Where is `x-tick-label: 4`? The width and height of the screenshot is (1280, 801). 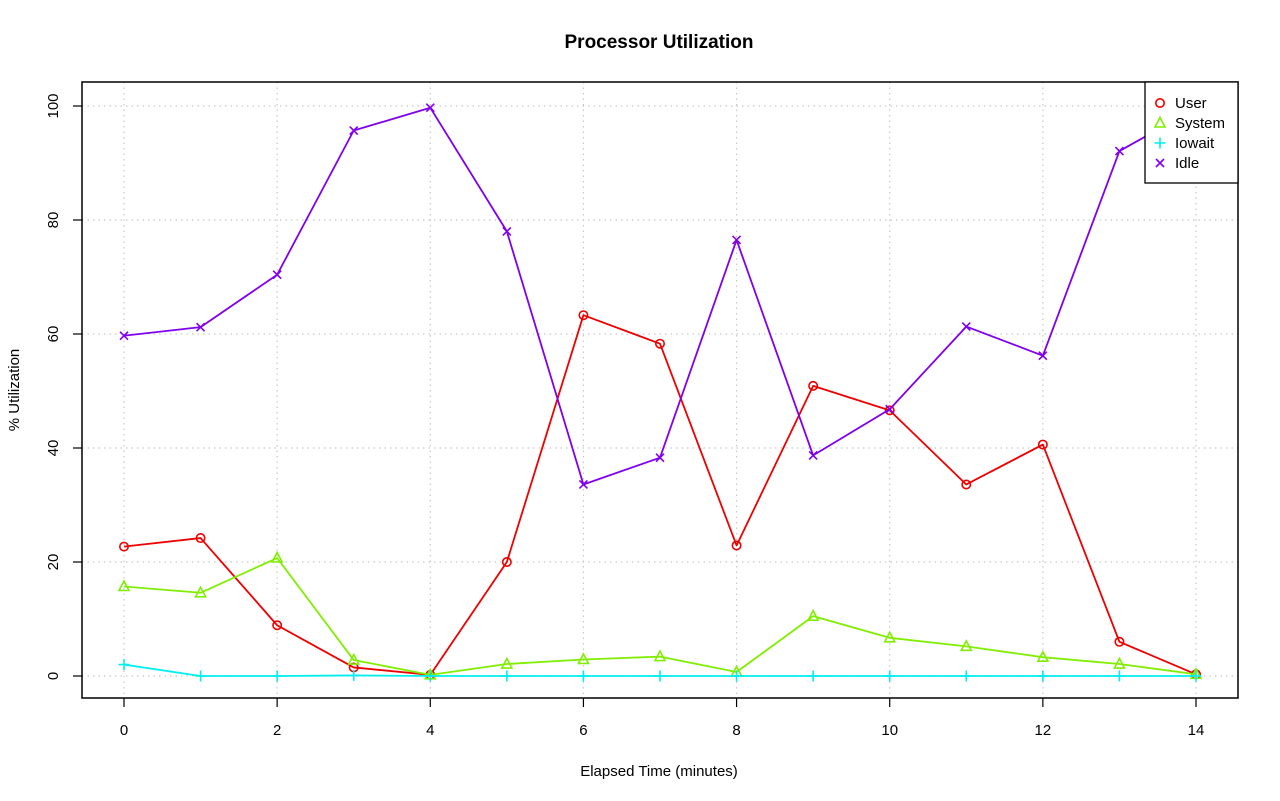
x-tick-label: 4 is located at coordinates (430, 730).